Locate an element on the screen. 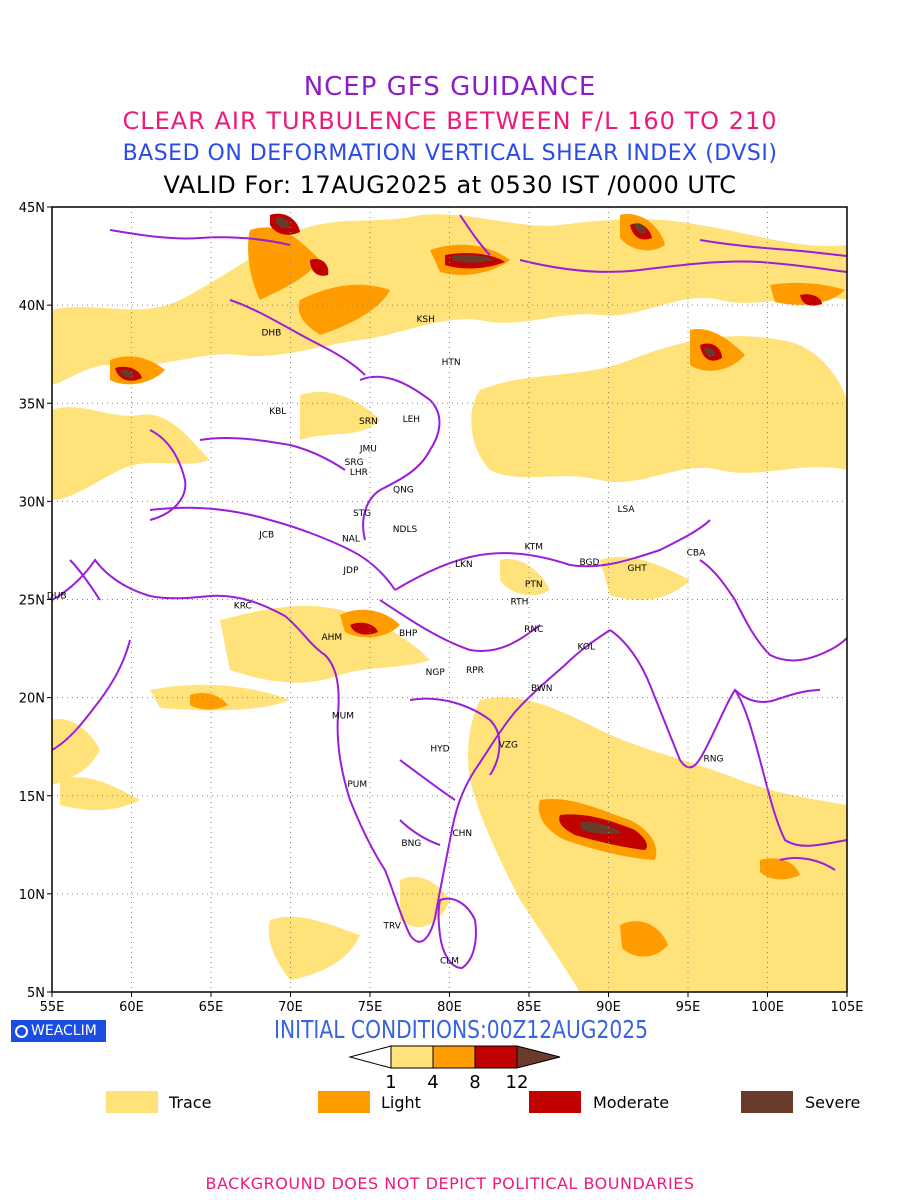  legend-label-trace: Trace is located at coordinates (190, 1102).